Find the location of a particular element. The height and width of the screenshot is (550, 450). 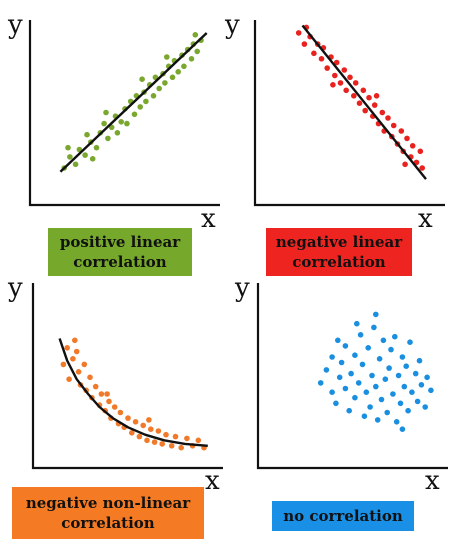

chart-title: negative non-linear correlation is located at coordinates (108, 513).